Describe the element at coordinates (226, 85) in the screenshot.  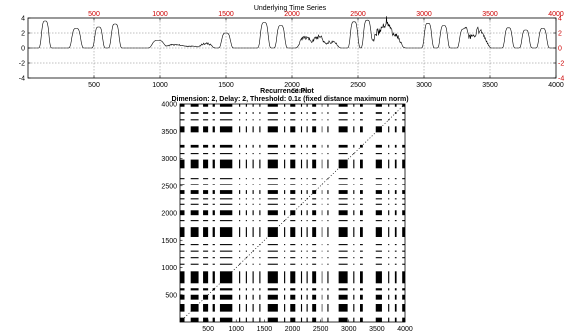
I see `bottom-x-tick-label: 1500` at that location.